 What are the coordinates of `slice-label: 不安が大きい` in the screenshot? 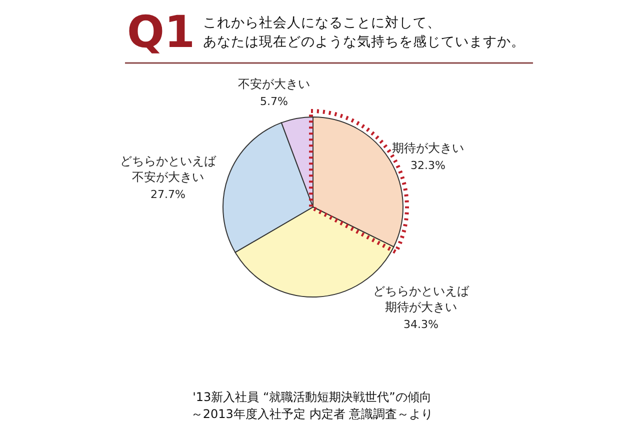 It's located at (274, 84).